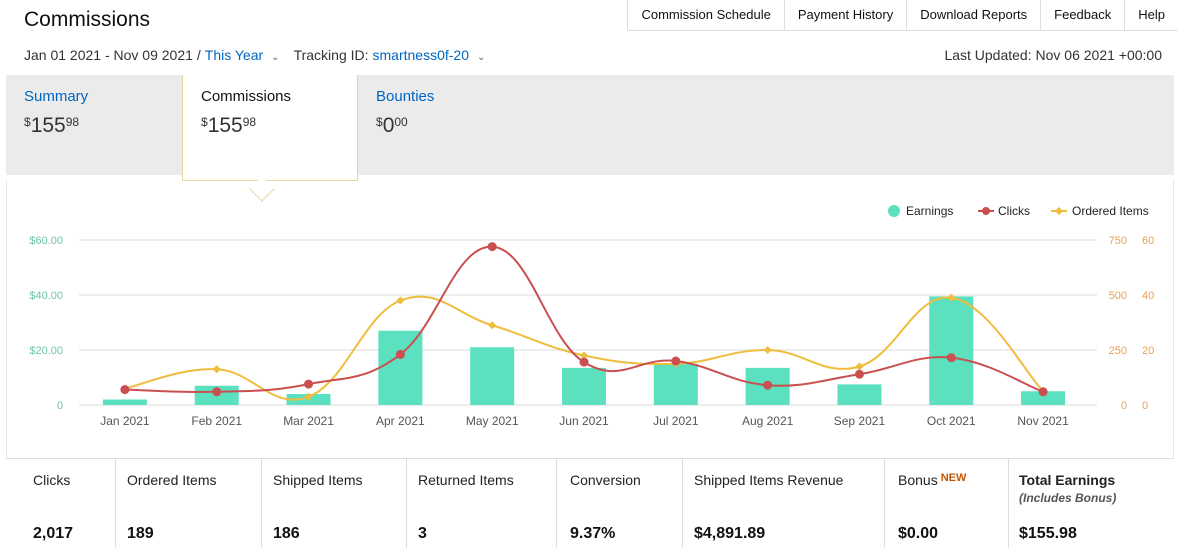 Image resolution: width=1178 pixels, height=548 pixels. I want to click on tab-bounties-label: Bounties, so click(405, 96).